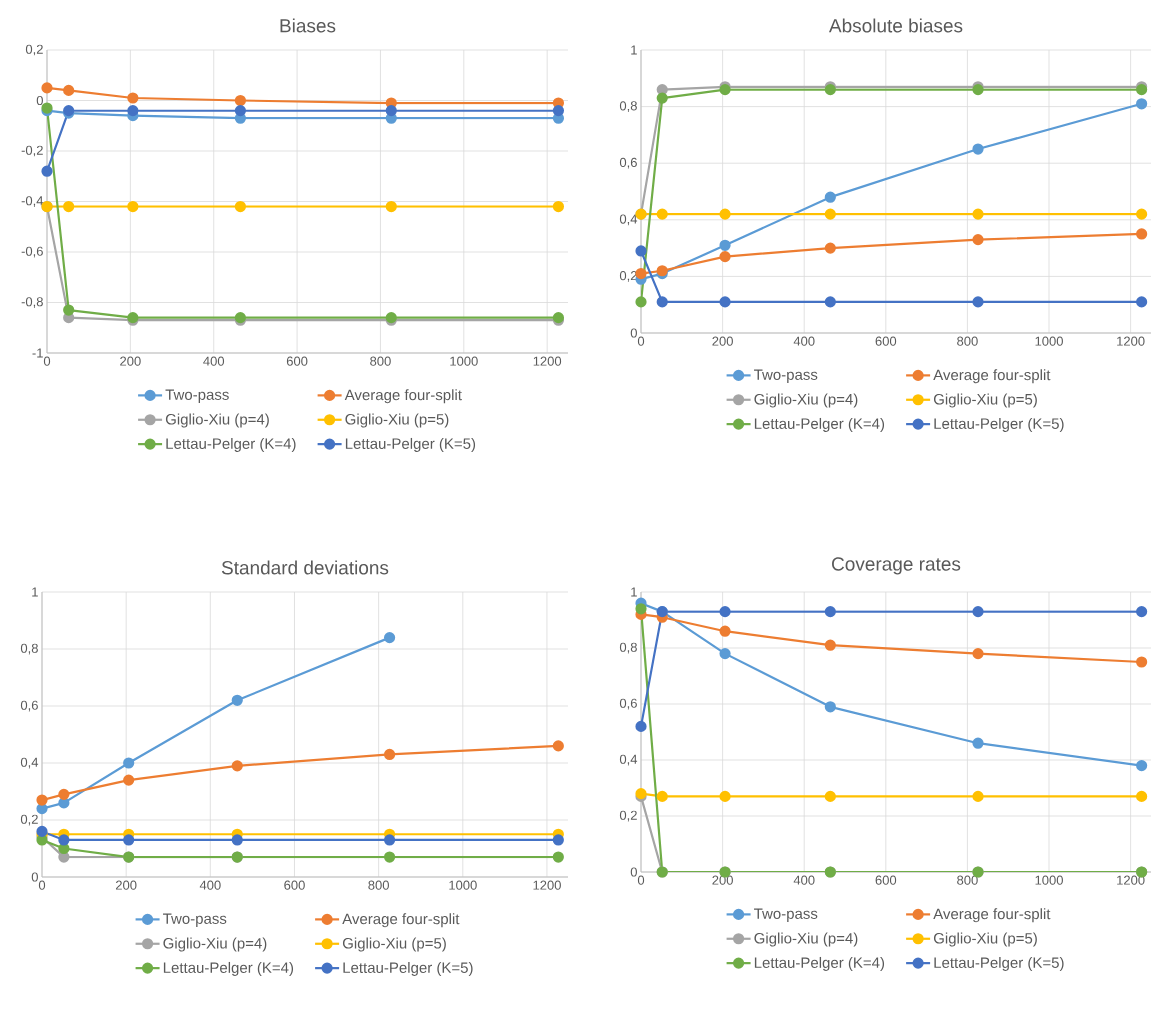 The height and width of the screenshot is (1026, 1153). What do you see at coordinates (32, 201) in the screenshot?
I see `y-tick-label: -0,4` at bounding box center [32, 201].